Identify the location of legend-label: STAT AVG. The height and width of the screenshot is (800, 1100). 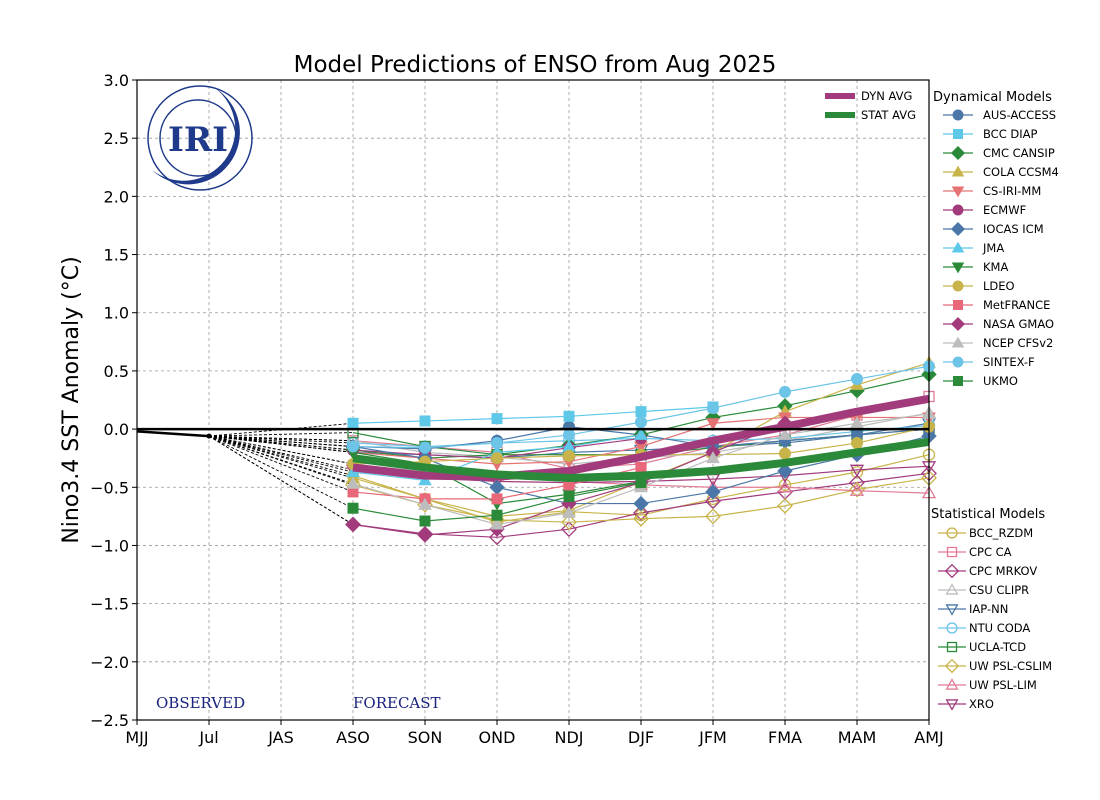
(888, 115).